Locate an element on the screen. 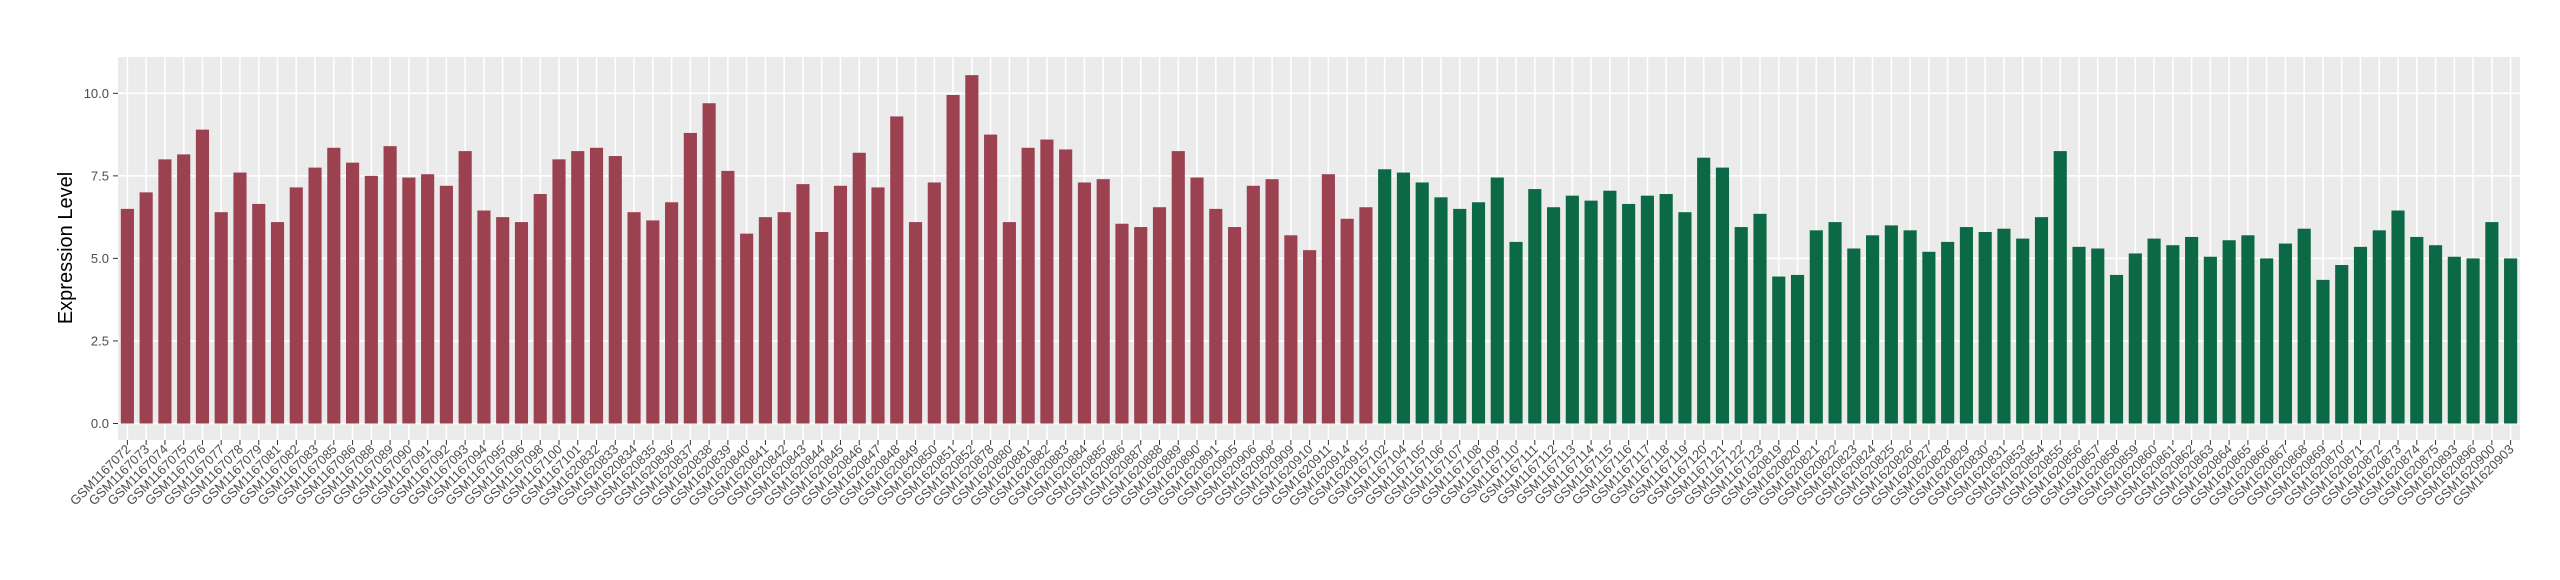 This screenshot has height=580, width=2560. y-tick-label: 2.5 is located at coordinates (100, 340).